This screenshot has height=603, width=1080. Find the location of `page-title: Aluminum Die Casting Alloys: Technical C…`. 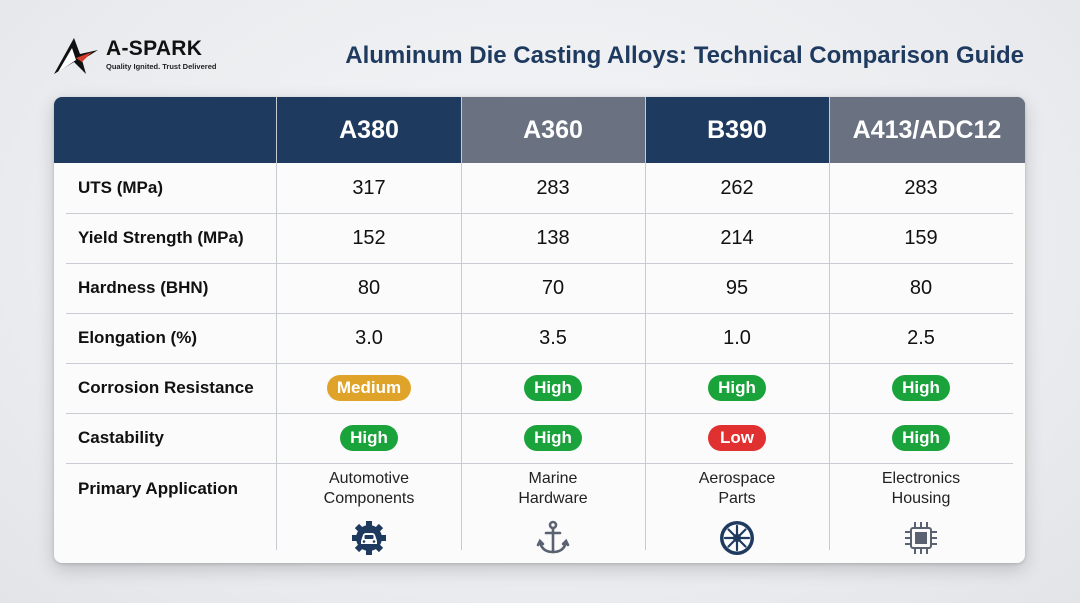

page-title: Aluminum Die Casting Alloys: Technical C… is located at coordinates (684, 55).